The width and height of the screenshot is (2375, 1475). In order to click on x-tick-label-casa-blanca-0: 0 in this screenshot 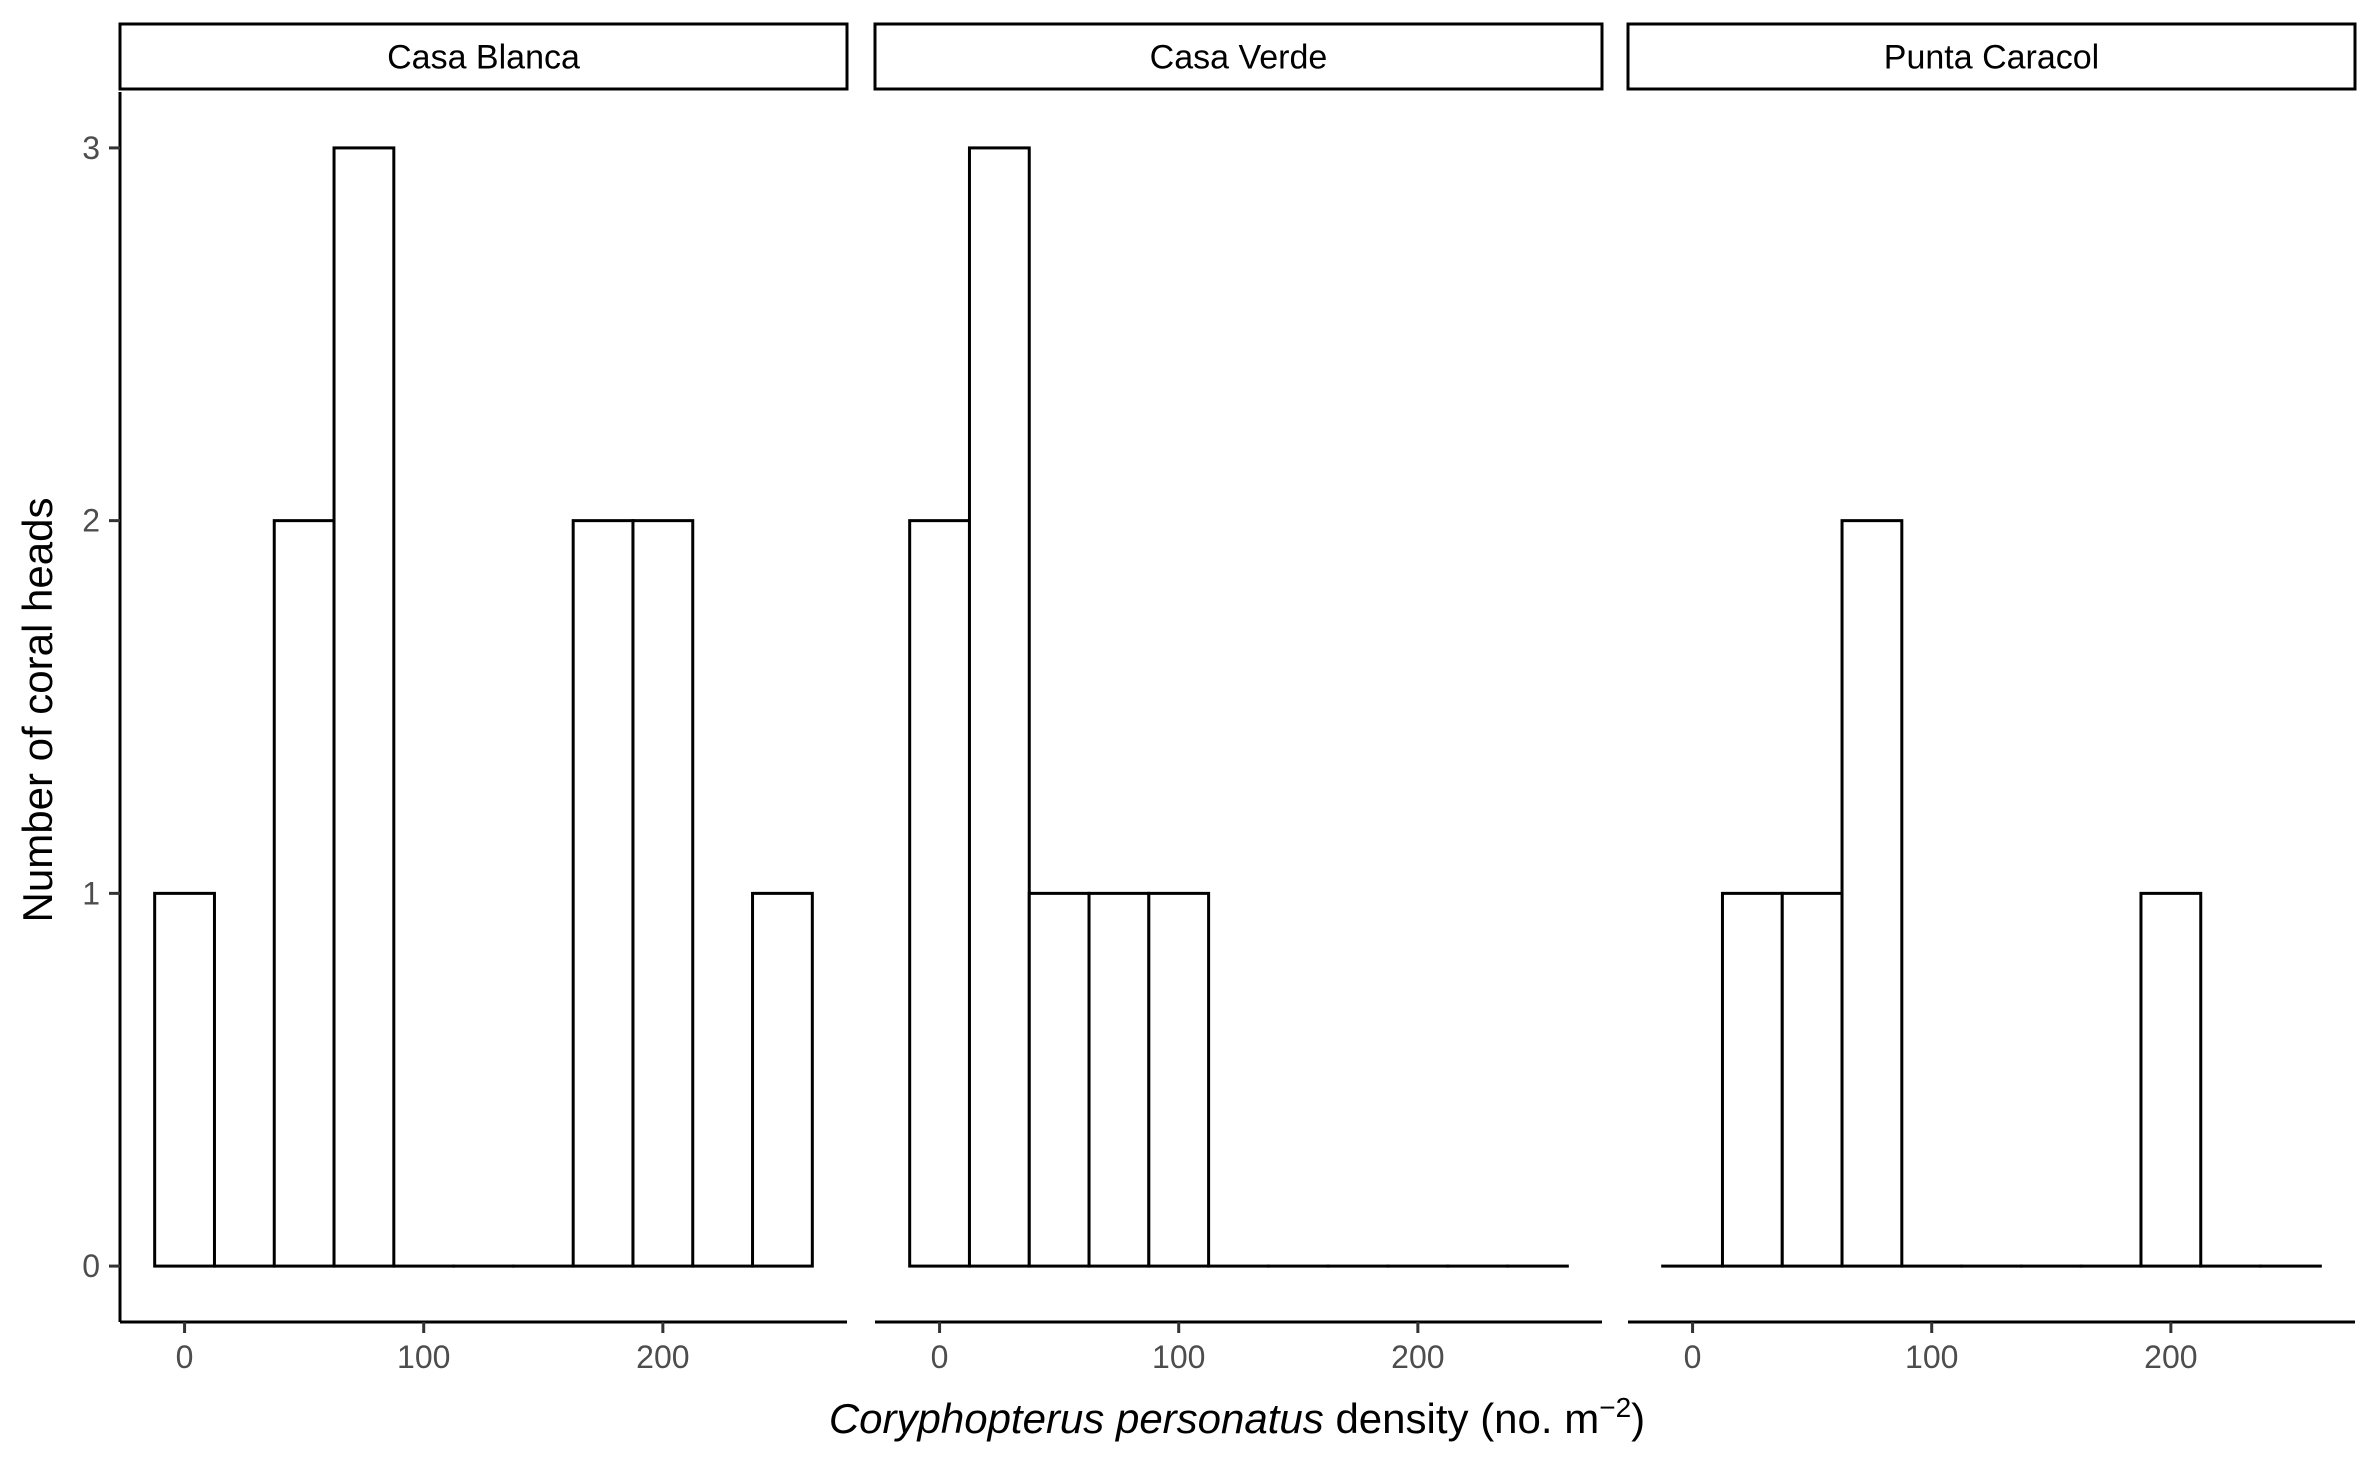, I will do `click(185, 1357)`.